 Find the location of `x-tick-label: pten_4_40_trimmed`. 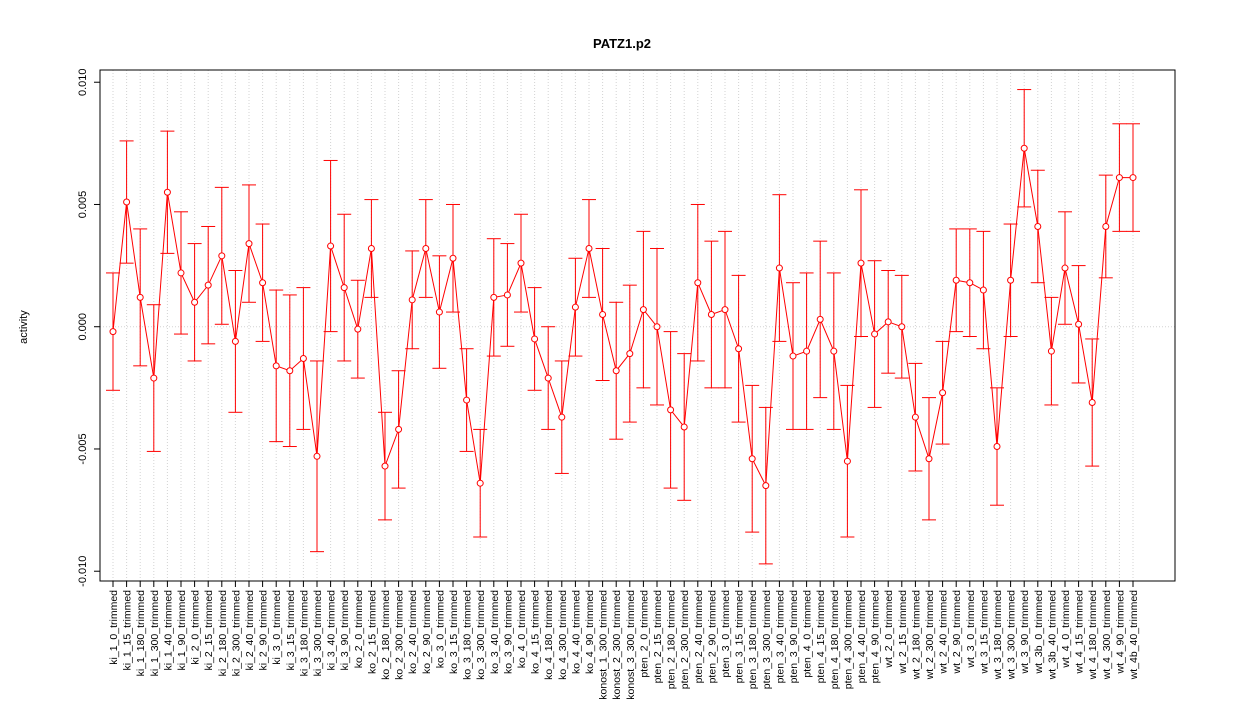

x-tick-label: pten_4_40_trimmed is located at coordinates (862, 637).